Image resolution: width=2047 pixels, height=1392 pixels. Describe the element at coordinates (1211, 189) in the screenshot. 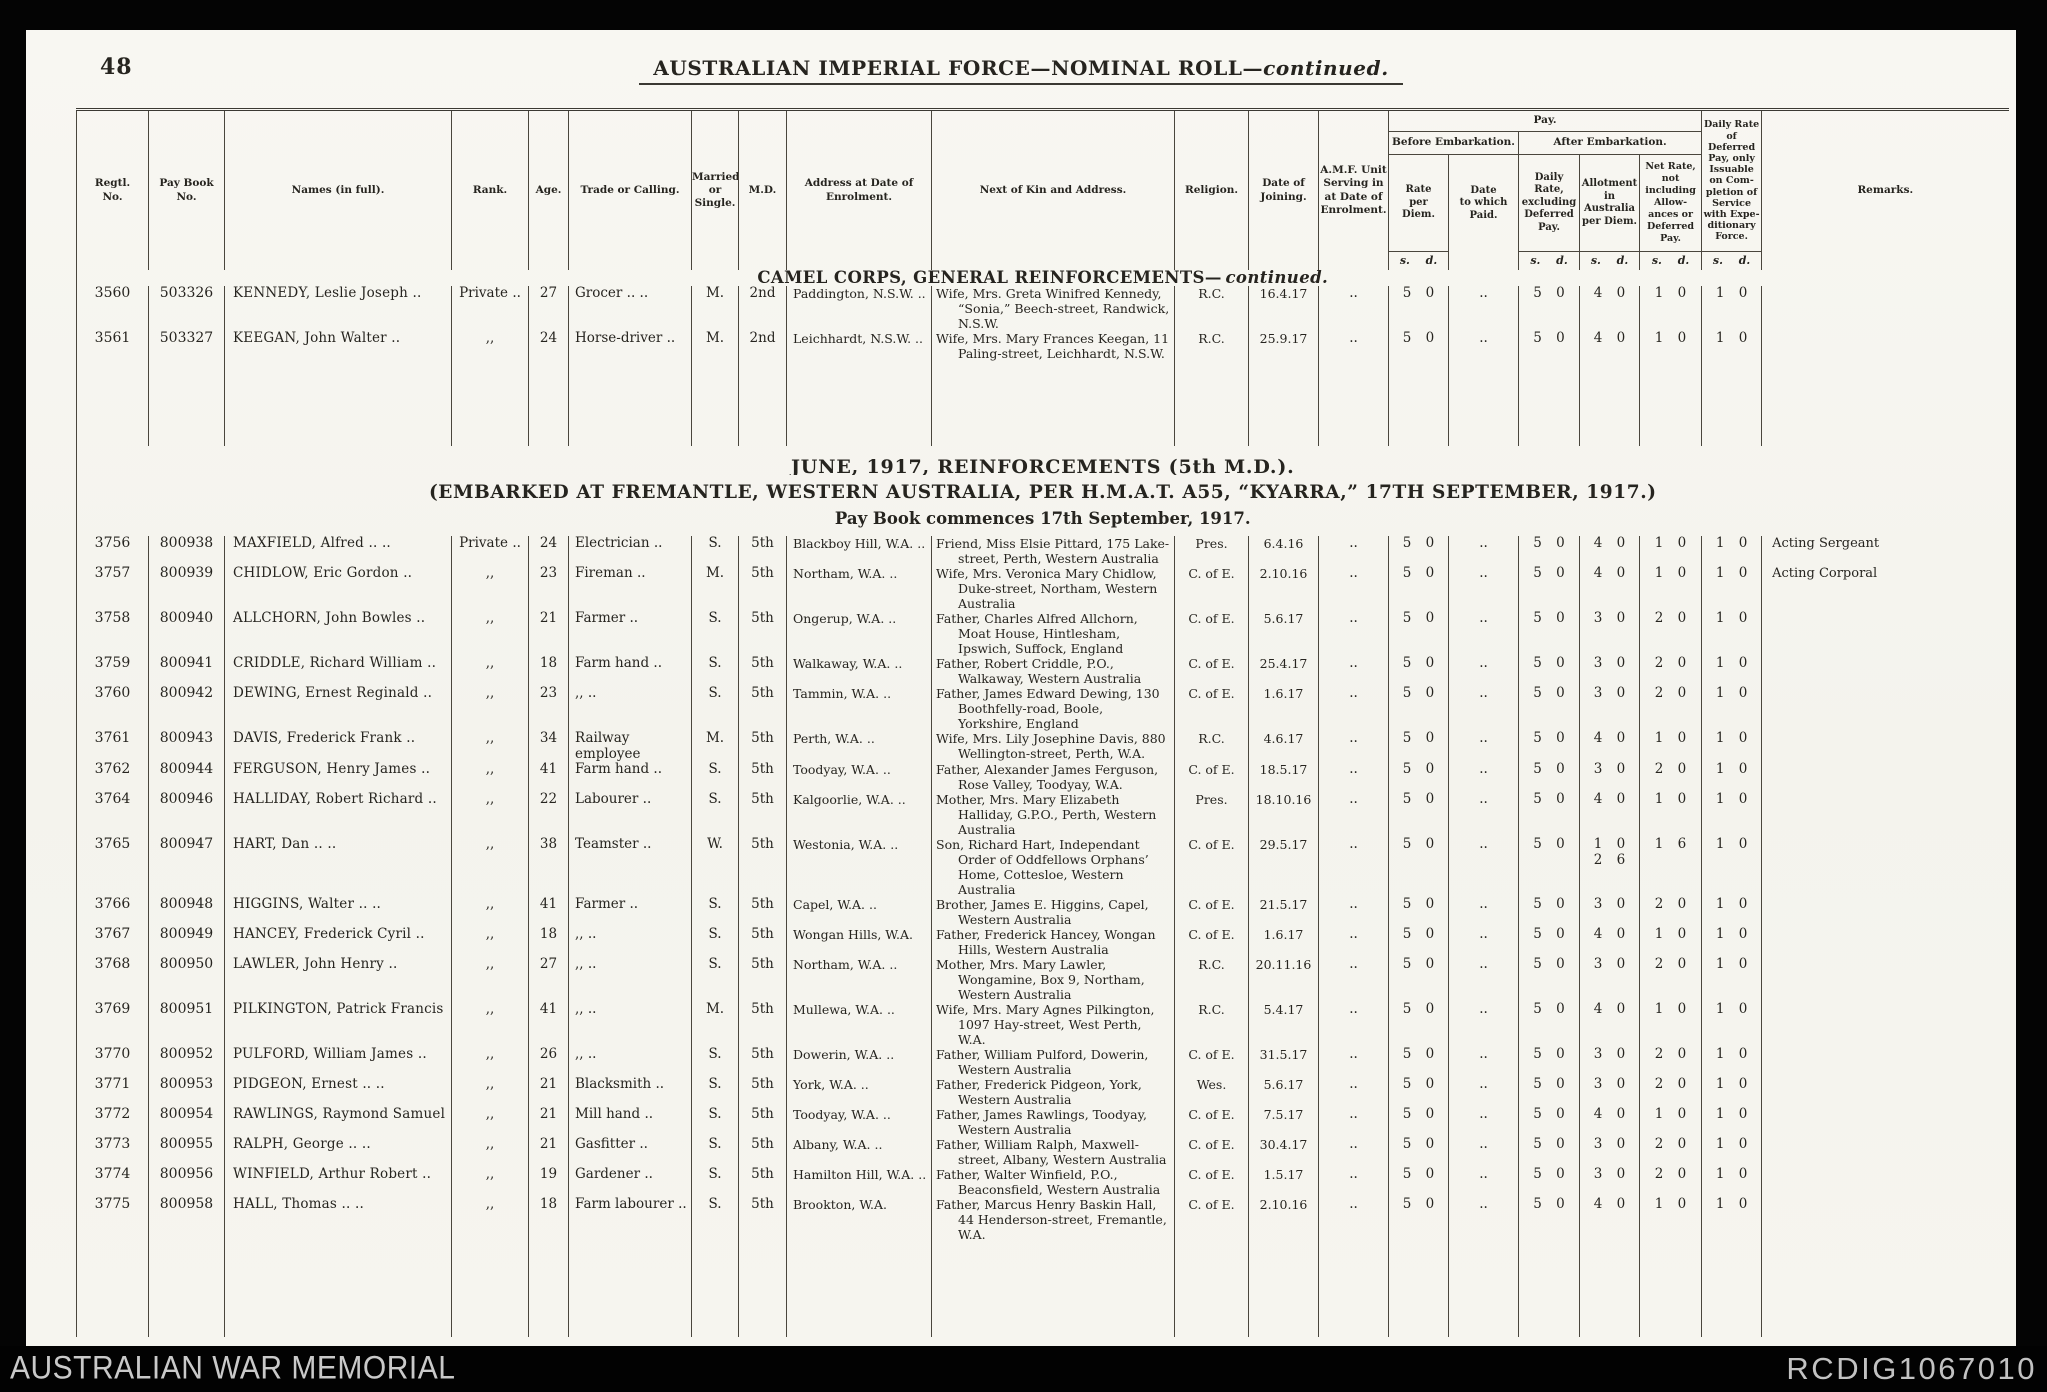

I see `col-header-religion: Religion.` at that location.